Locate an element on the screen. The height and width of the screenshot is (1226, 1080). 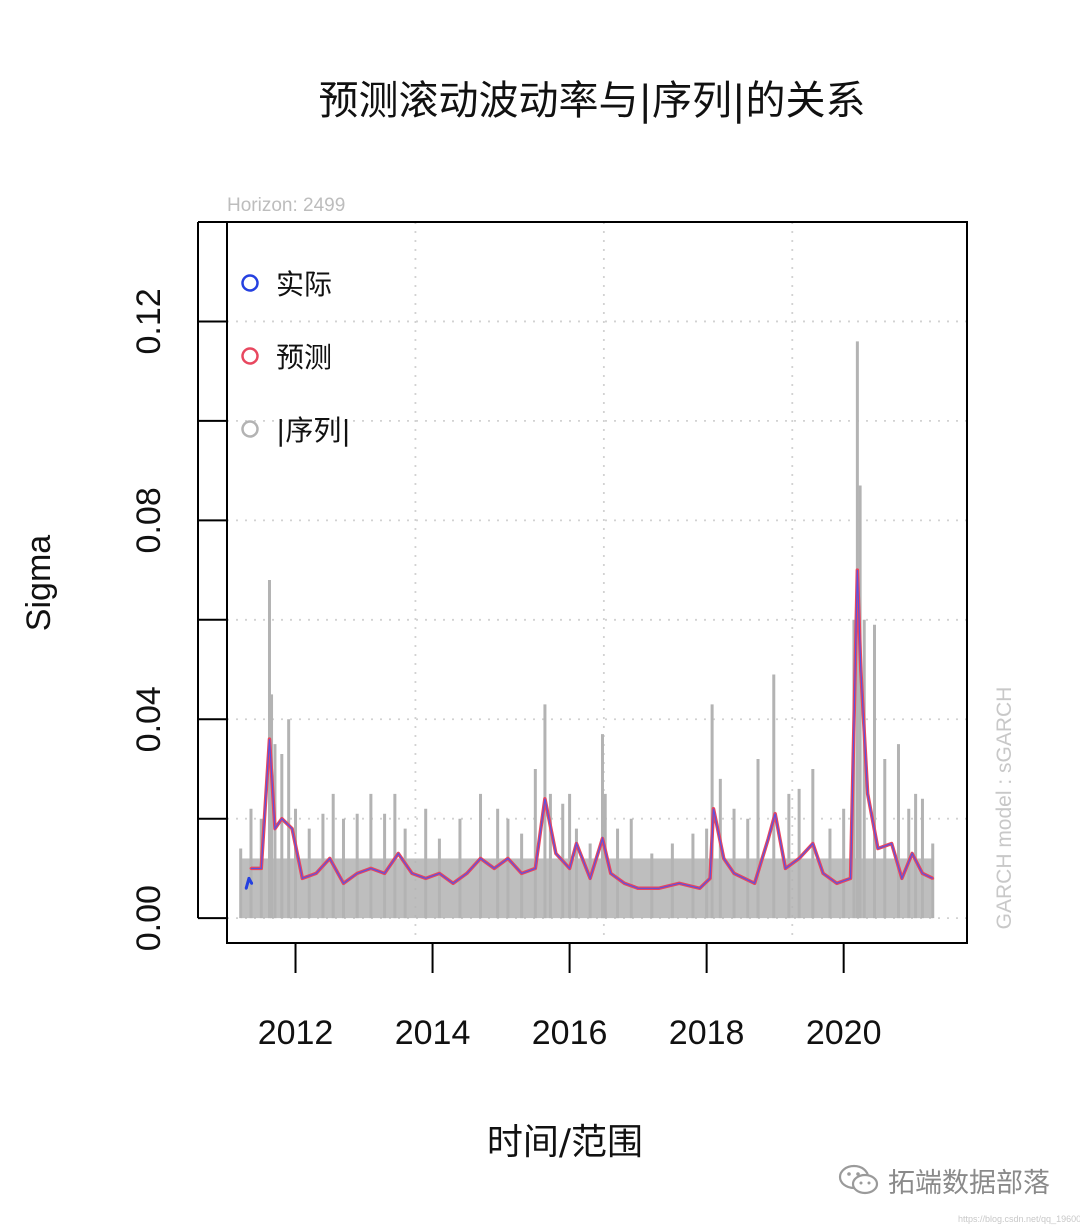
watermark: 拓端数据部落 is located at coordinates (944, 1180).